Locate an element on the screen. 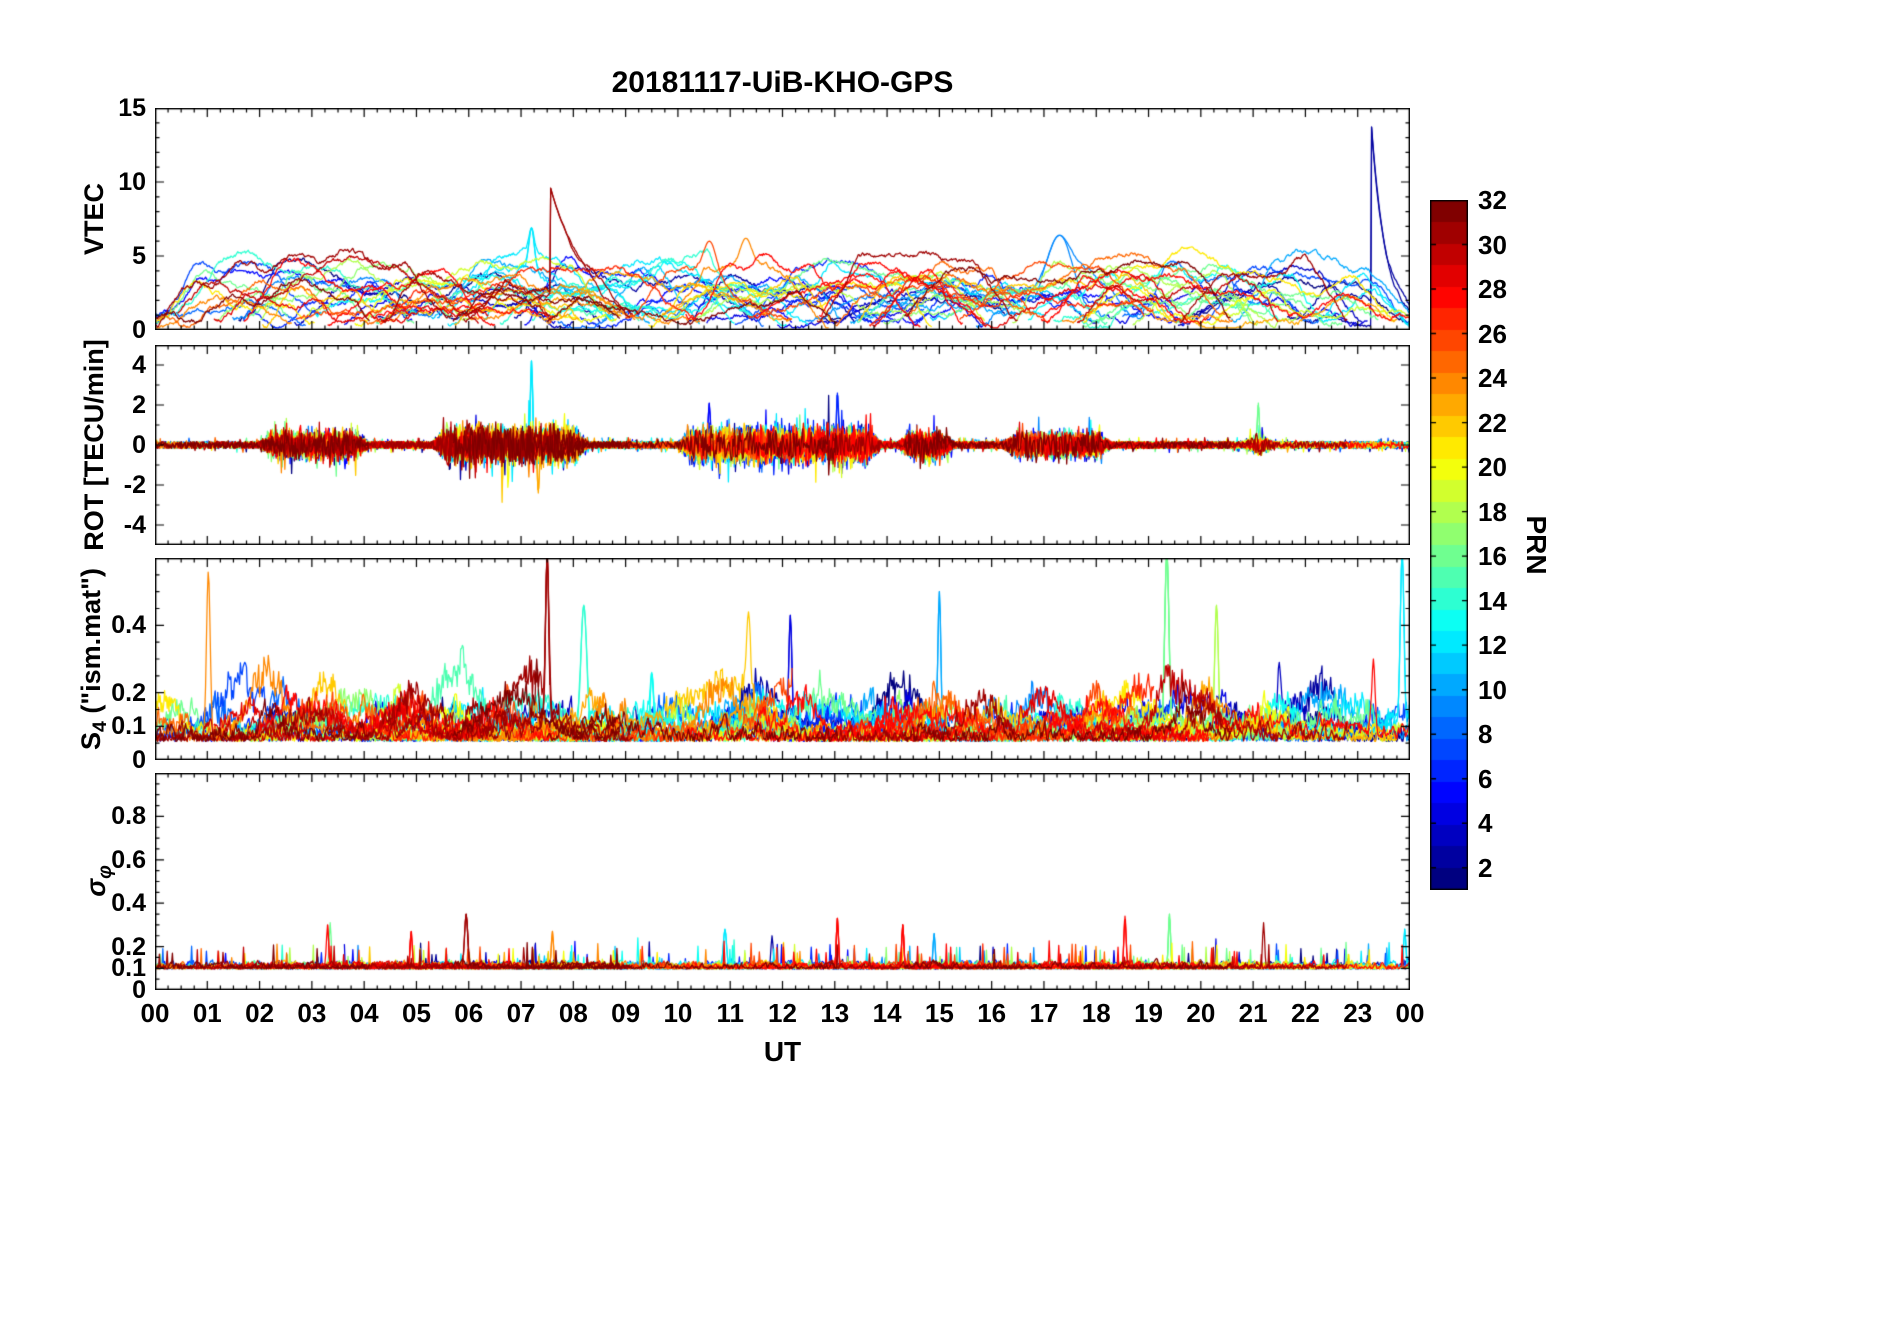 This screenshot has height=1330, width=1902. plot-canvas-vtec is located at coordinates (782, 219).